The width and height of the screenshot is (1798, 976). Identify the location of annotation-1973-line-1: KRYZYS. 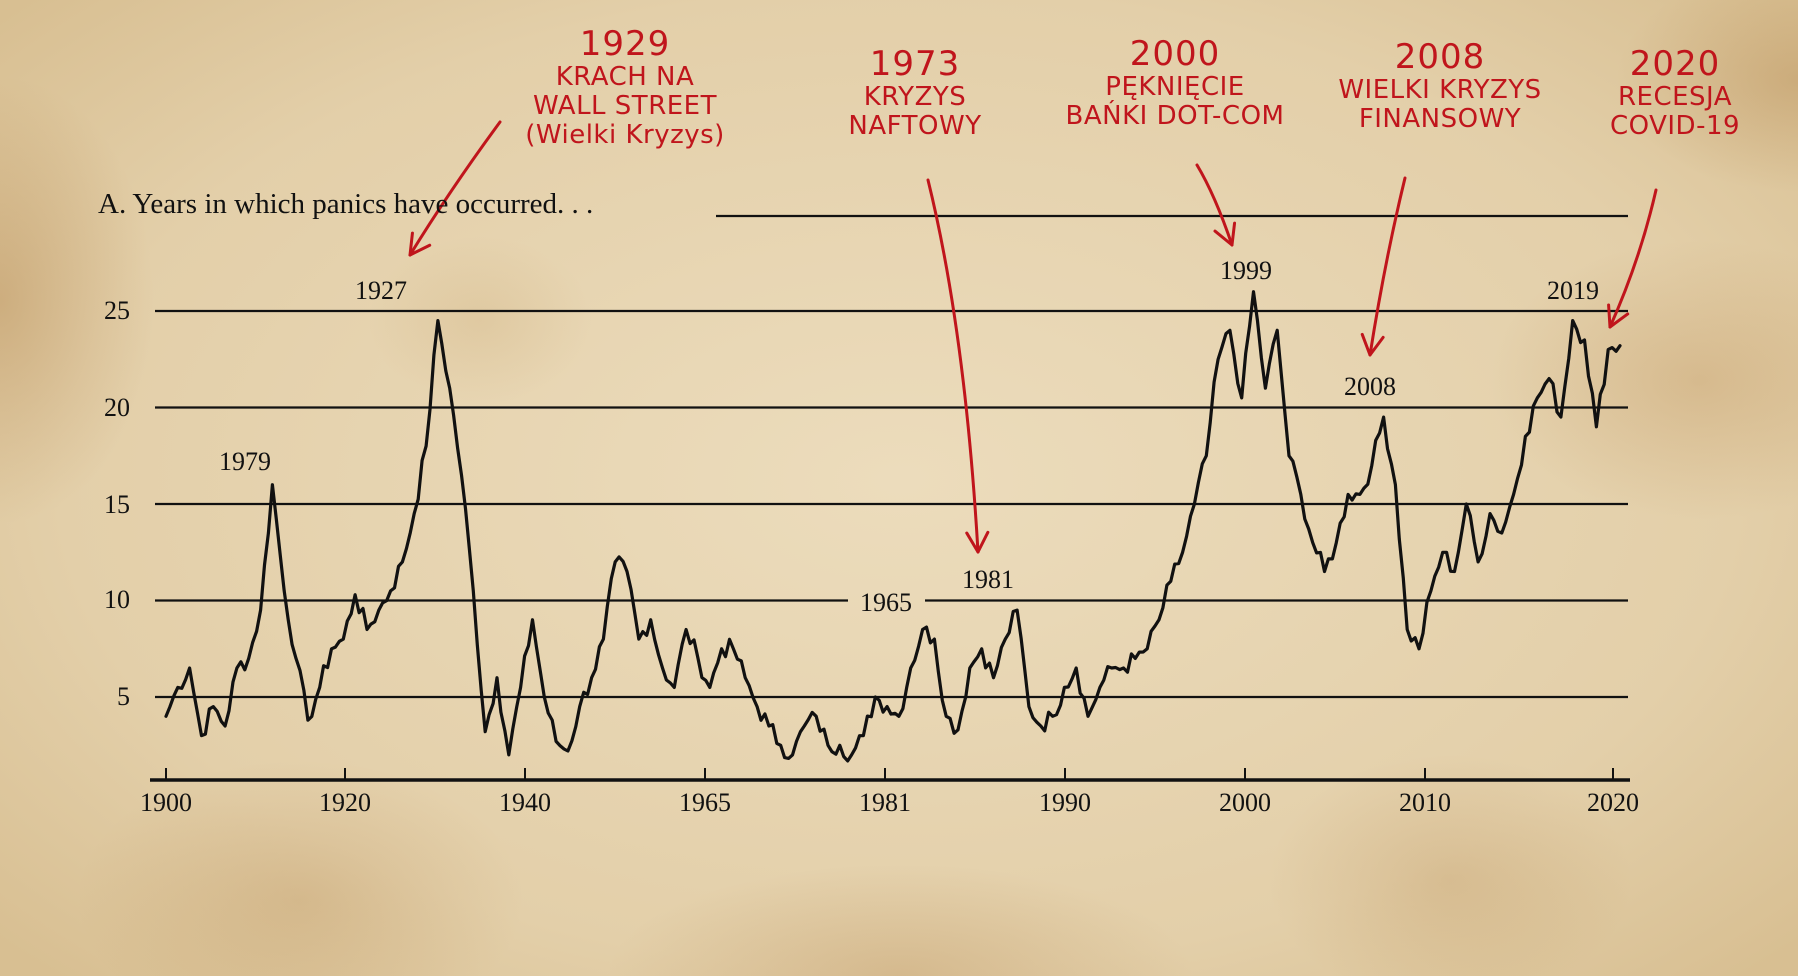
(915, 97).